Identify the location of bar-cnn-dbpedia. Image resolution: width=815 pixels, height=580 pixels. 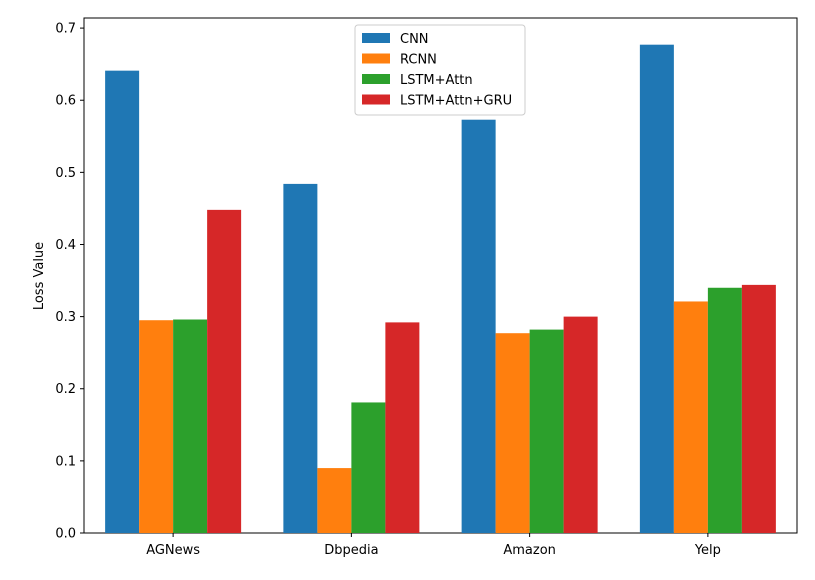
(300, 358).